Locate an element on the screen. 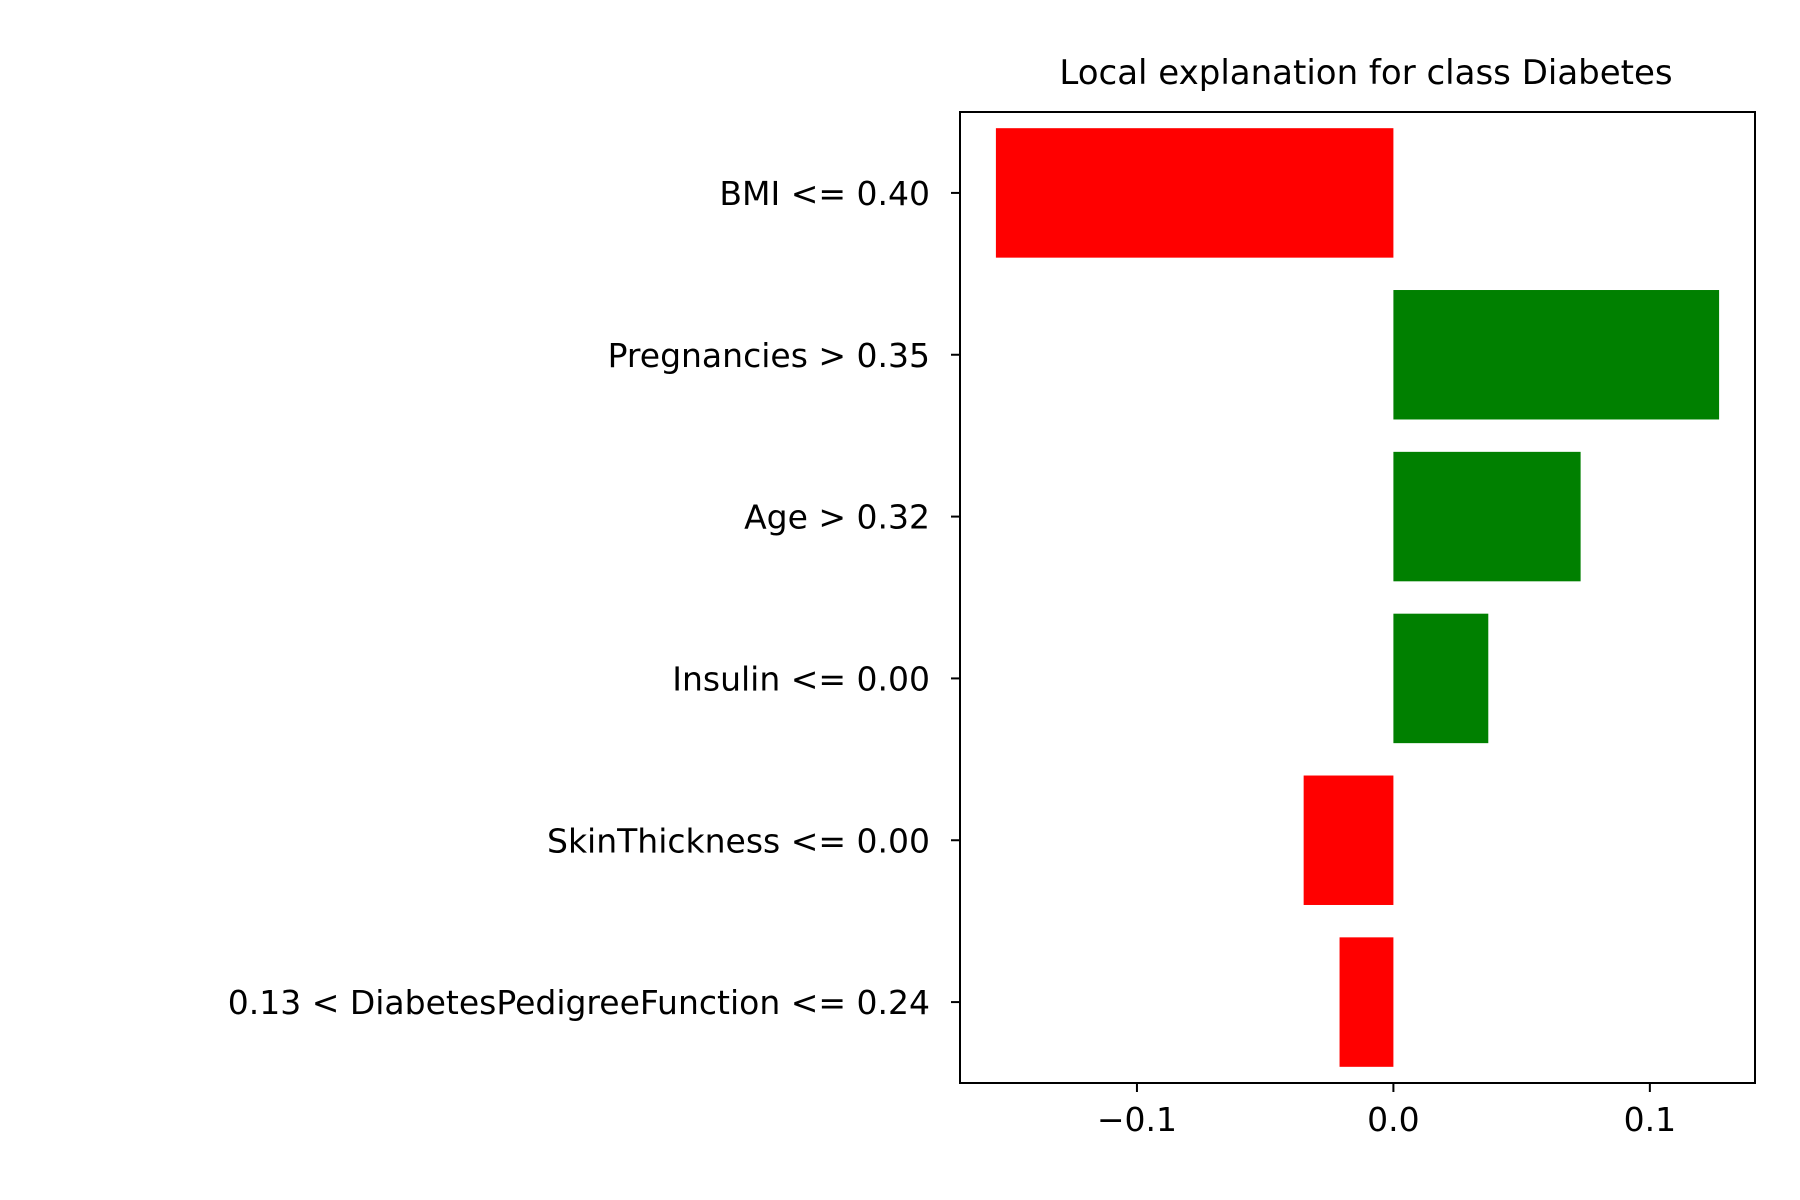 This screenshot has height=1200, width=1800. x-axis: −0.1 0.0 0.1 is located at coordinates (1386, 1111).